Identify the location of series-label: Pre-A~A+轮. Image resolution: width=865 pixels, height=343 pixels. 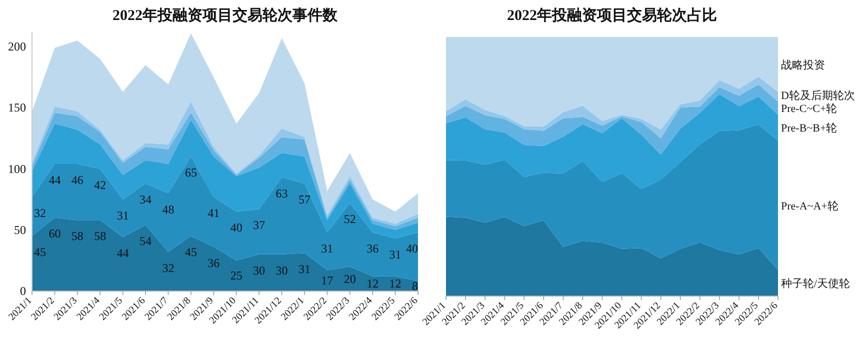
(809, 206).